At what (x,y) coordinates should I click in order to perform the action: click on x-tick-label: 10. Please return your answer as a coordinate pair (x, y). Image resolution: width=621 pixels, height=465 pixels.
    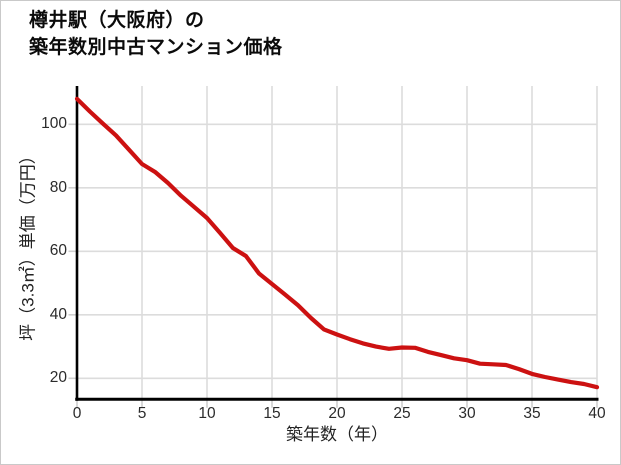
    Looking at the image, I should click on (207, 413).